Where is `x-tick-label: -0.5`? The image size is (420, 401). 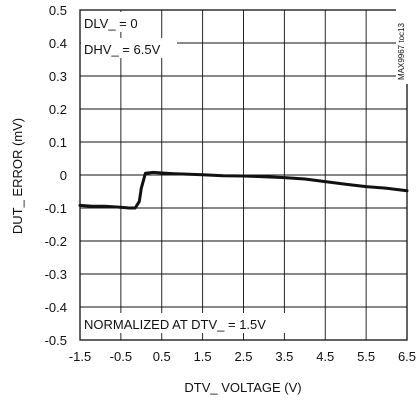
x-tick-label: -0.5 is located at coordinates (121, 356).